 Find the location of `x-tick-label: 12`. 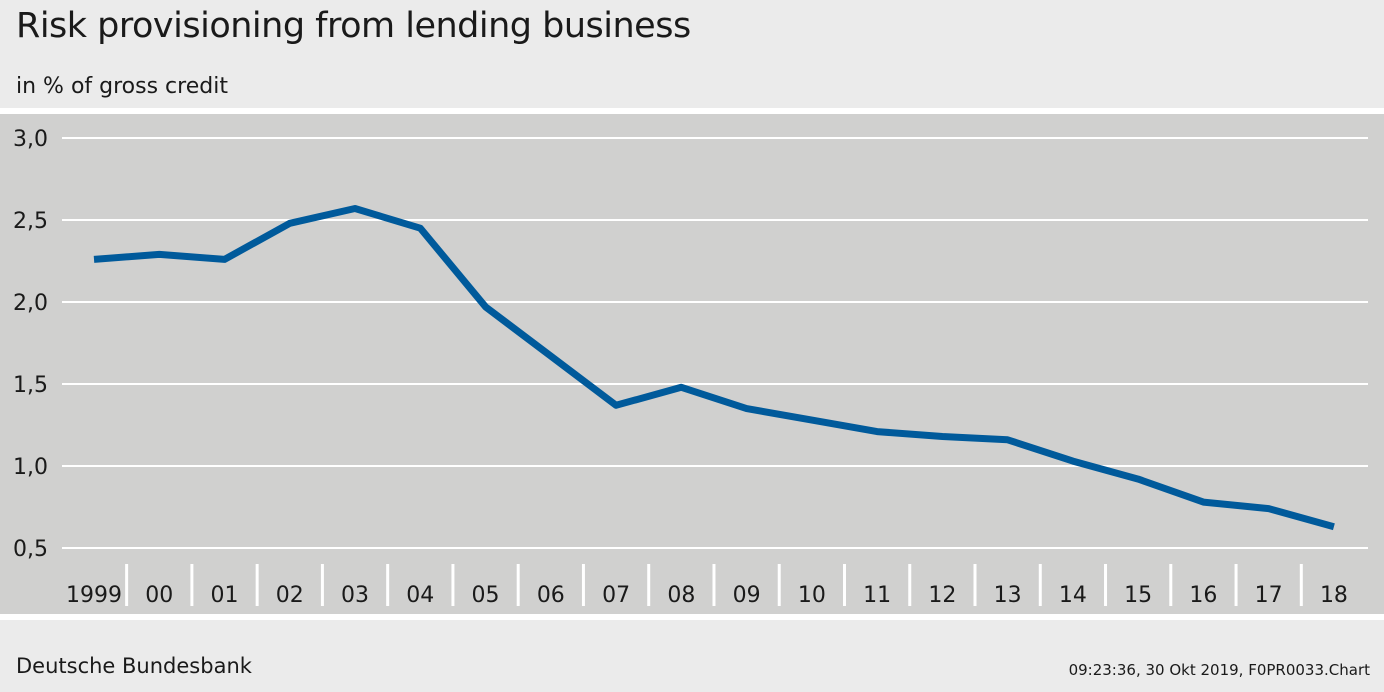

x-tick-label: 12 is located at coordinates (942, 595).